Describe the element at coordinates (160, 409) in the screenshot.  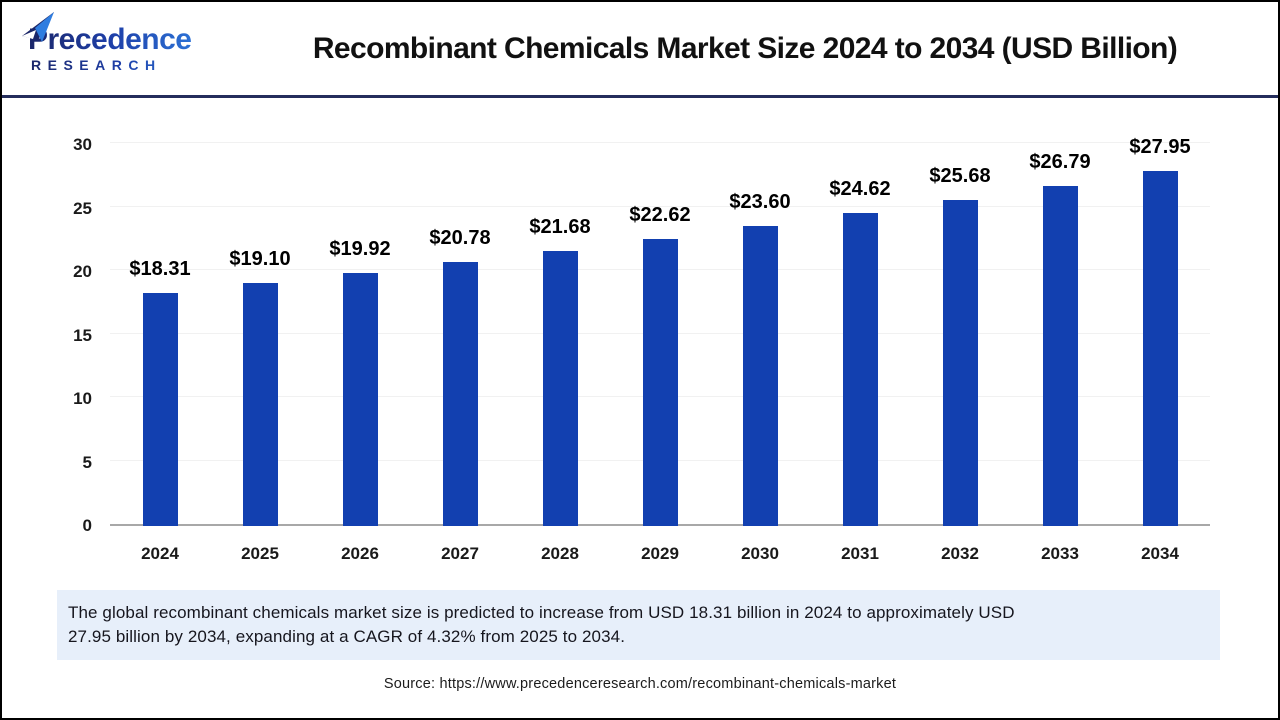
I see `bar-2024` at that location.